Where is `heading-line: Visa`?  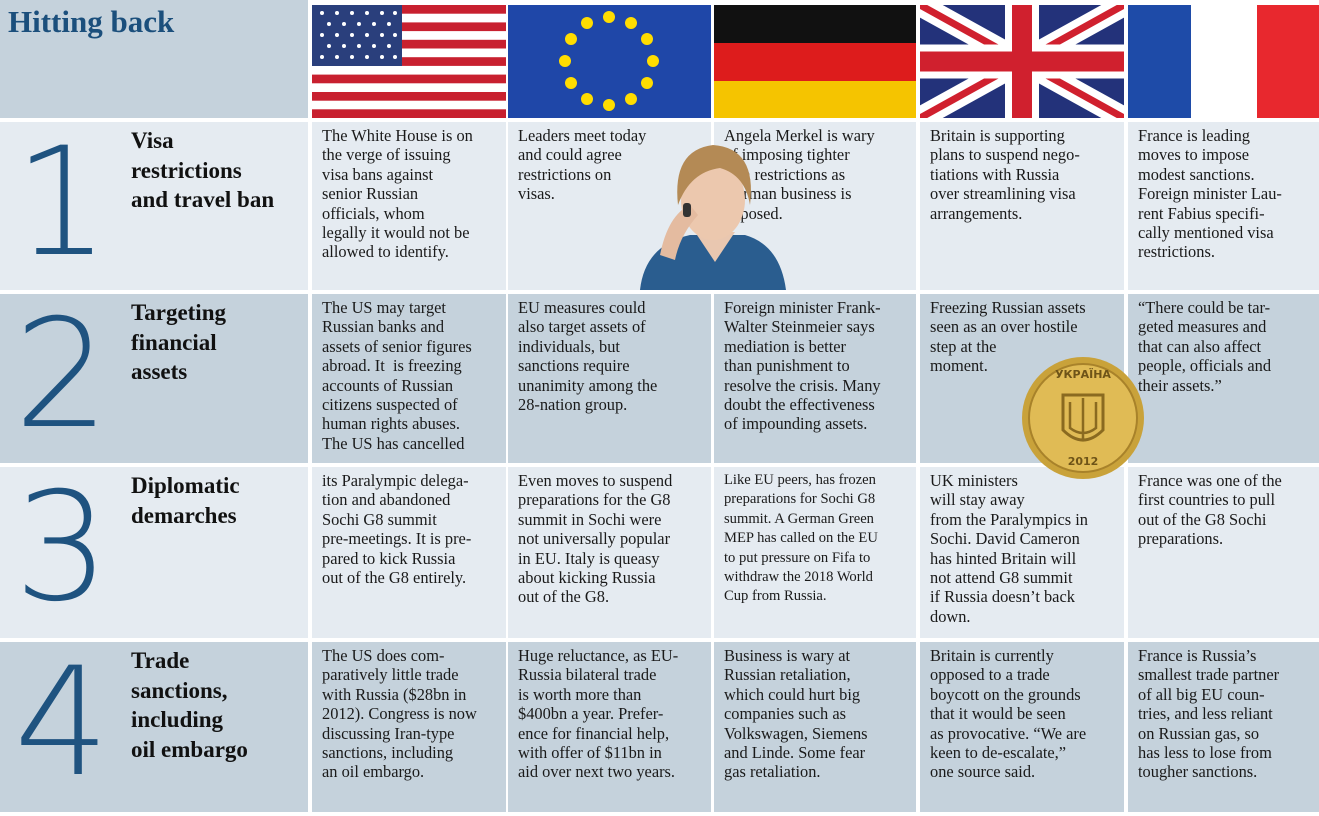 heading-line: Visa is located at coordinates (152, 140).